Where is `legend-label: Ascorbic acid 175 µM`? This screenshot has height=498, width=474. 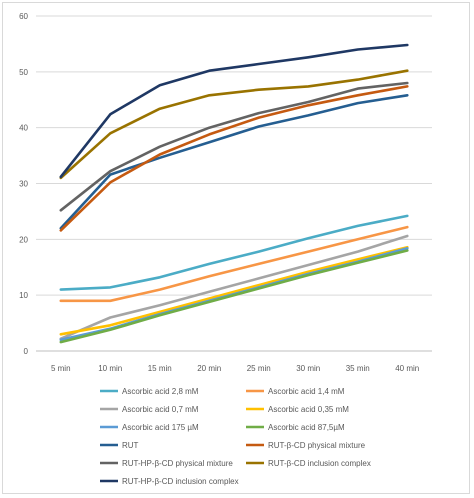 legend-label: Ascorbic acid 175 µM is located at coordinates (160, 427).